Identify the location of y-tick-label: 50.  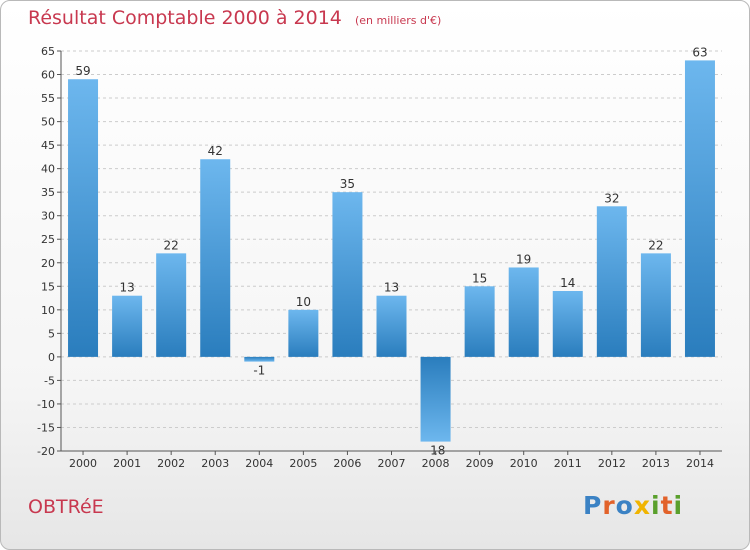
(48, 122).